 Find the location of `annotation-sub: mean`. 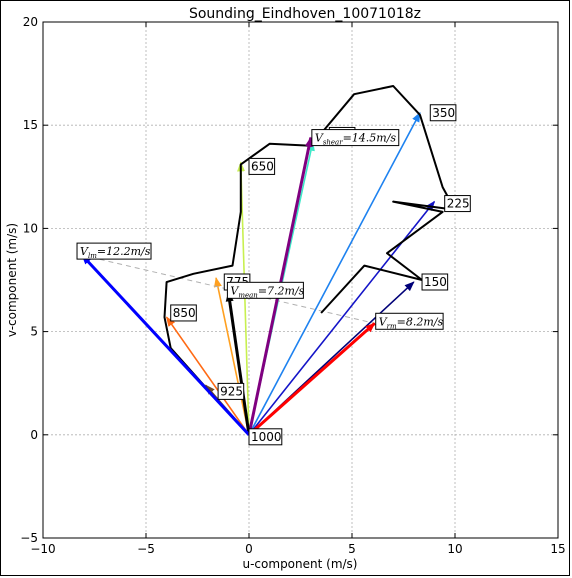

annotation-sub: mean is located at coordinates (248, 295).